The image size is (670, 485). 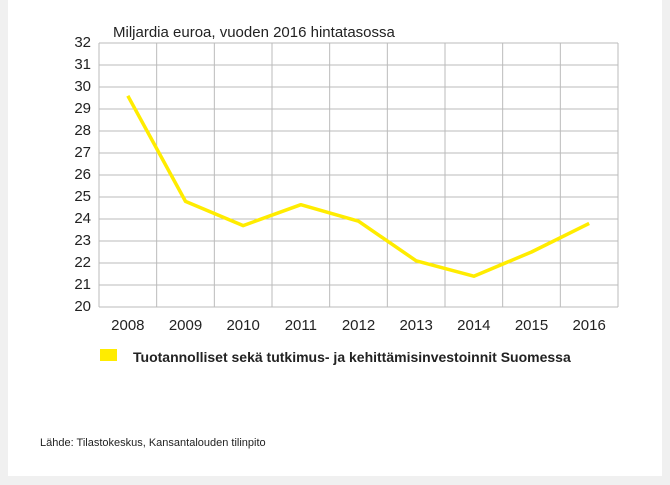 I want to click on legend-swatch, so click(x=108, y=355).